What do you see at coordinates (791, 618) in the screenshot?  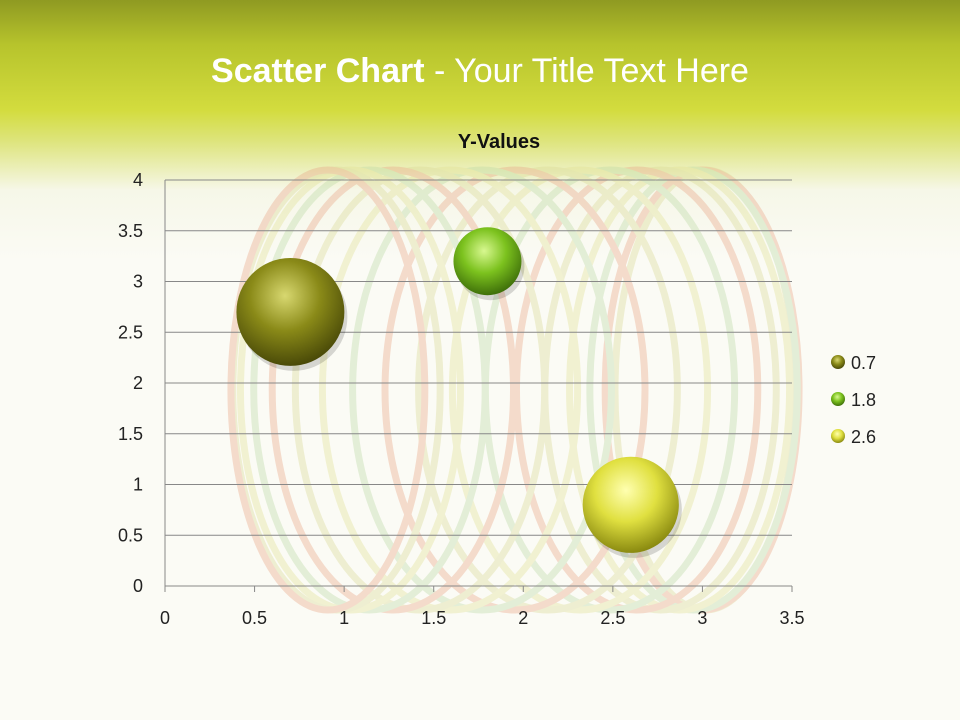 I see `x-tick-label: 3.5` at bounding box center [791, 618].